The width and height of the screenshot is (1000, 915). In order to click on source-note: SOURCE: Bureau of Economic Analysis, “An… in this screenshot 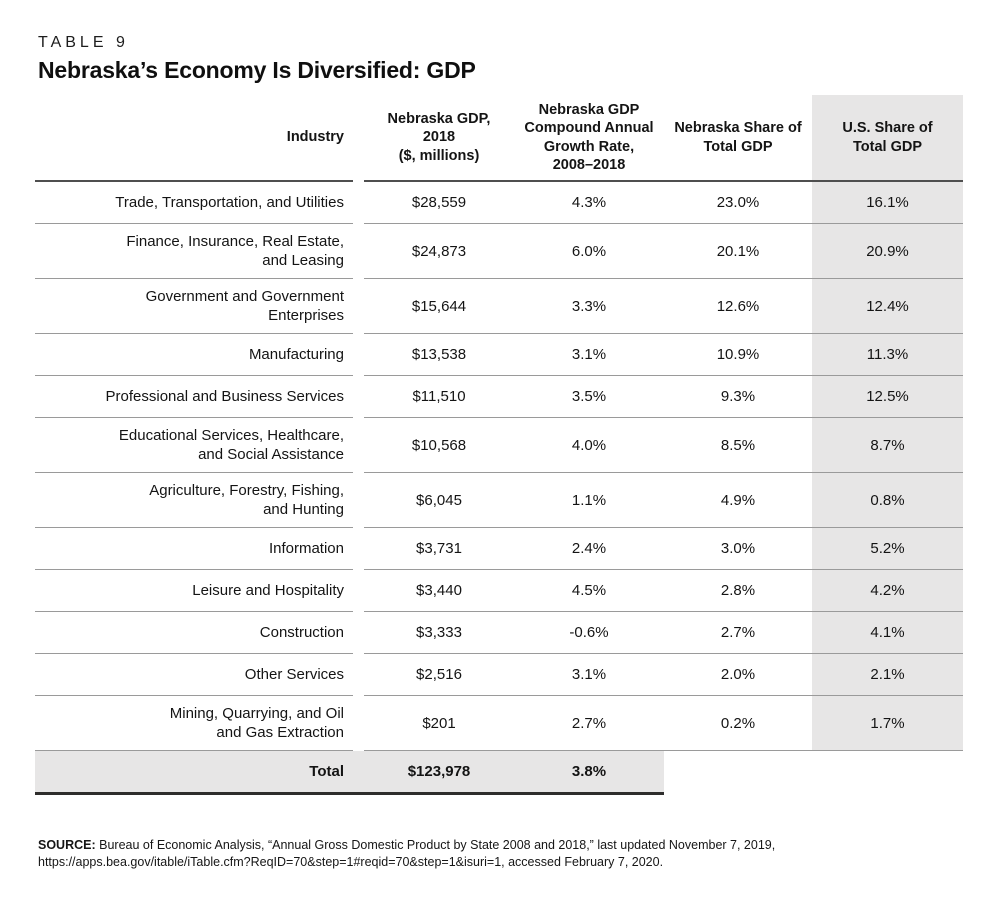, I will do `click(500, 854)`.